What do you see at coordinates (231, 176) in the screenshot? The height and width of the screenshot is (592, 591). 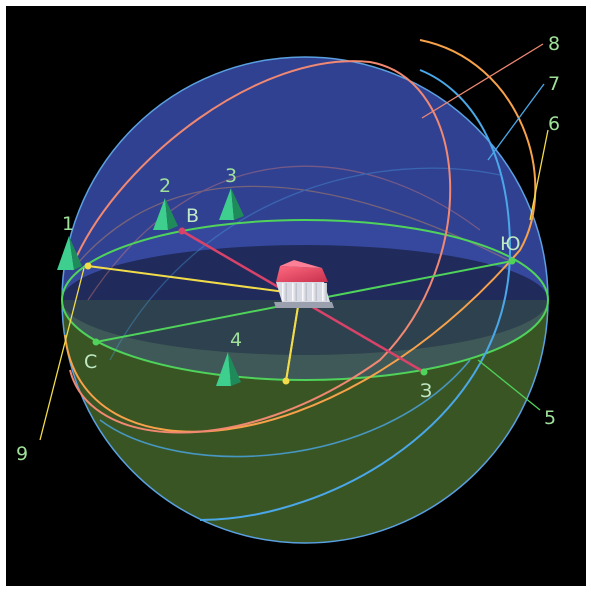 I see `marker-3-label: 3` at bounding box center [231, 176].